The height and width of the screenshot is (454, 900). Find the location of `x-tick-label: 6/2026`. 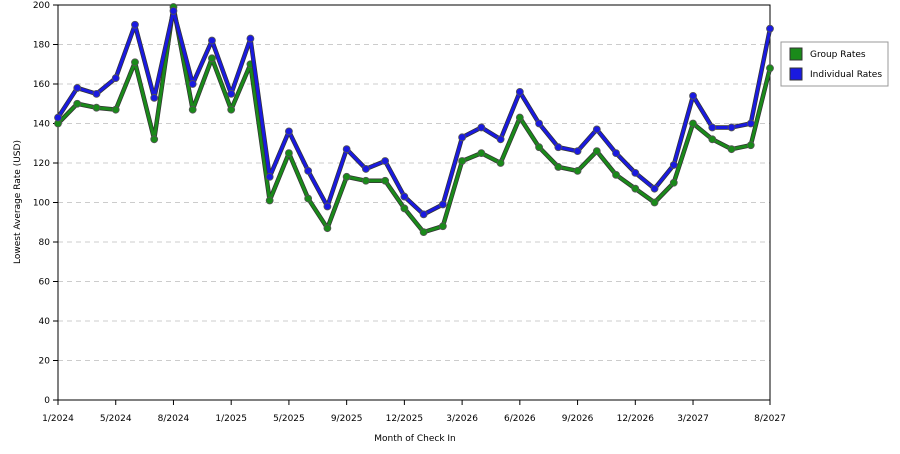

x-tick-label: 6/2026 is located at coordinates (520, 419).